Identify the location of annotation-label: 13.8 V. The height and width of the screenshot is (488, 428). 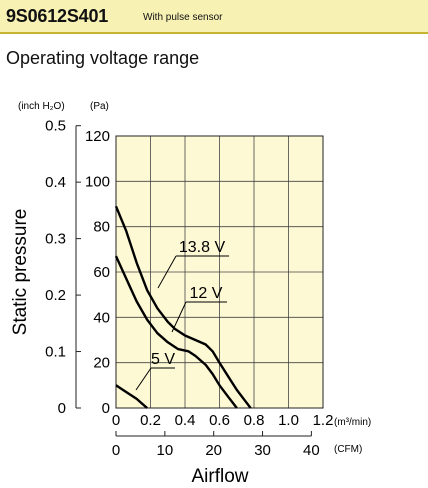
(202, 247).